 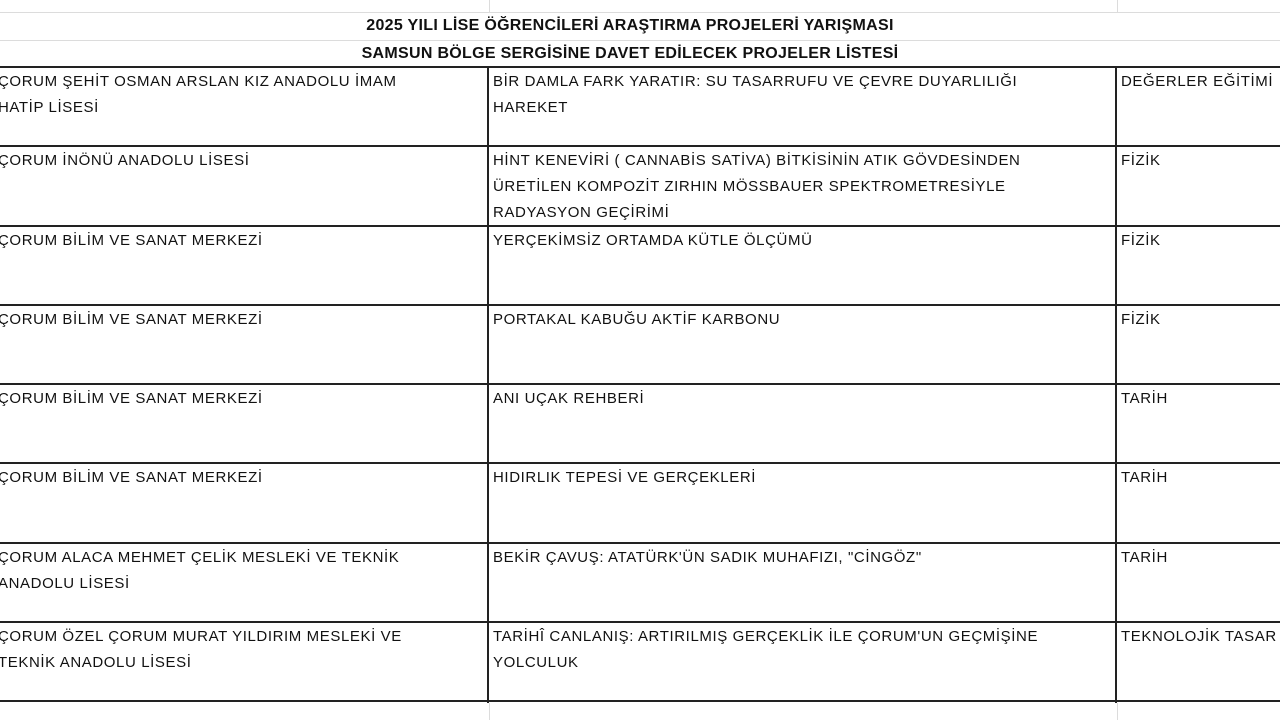 What do you see at coordinates (569, 398) in the screenshot?
I see `cell-text: ANI UÇAK REHBERİ` at bounding box center [569, 398].